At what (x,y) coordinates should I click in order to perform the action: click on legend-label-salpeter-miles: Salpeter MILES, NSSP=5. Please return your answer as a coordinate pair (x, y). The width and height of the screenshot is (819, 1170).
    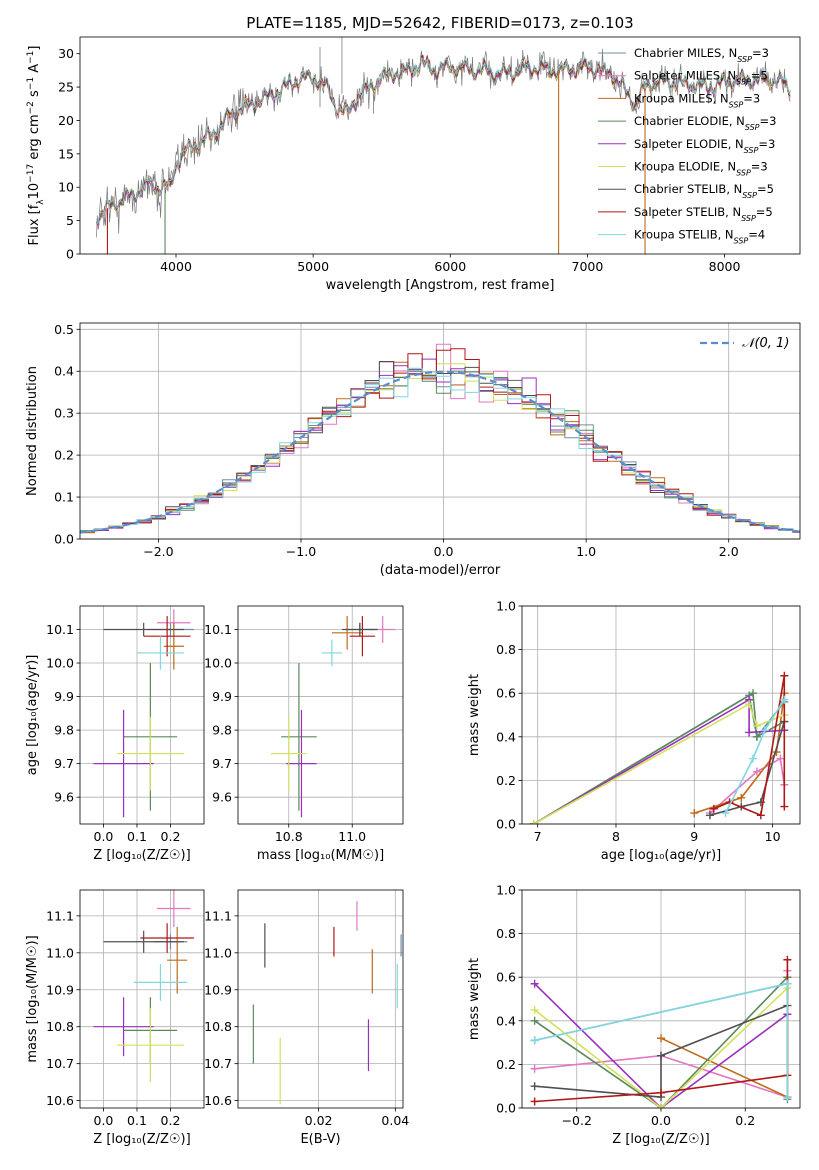
    Looking at the image, I should click on (701, 78).